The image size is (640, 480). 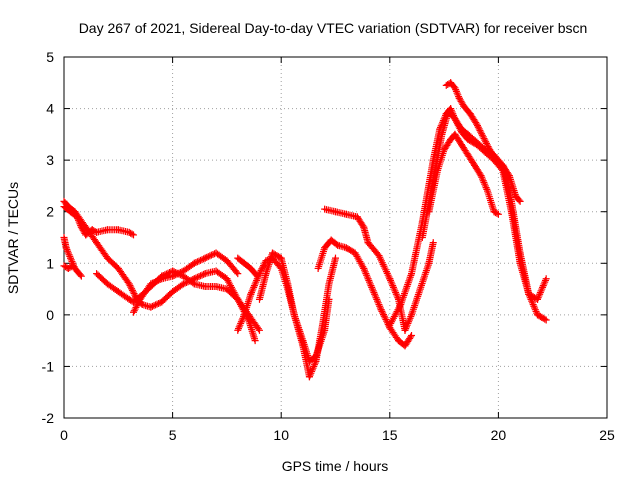 I want to click on y-tick-label: -1, so click(x=48, y=366).